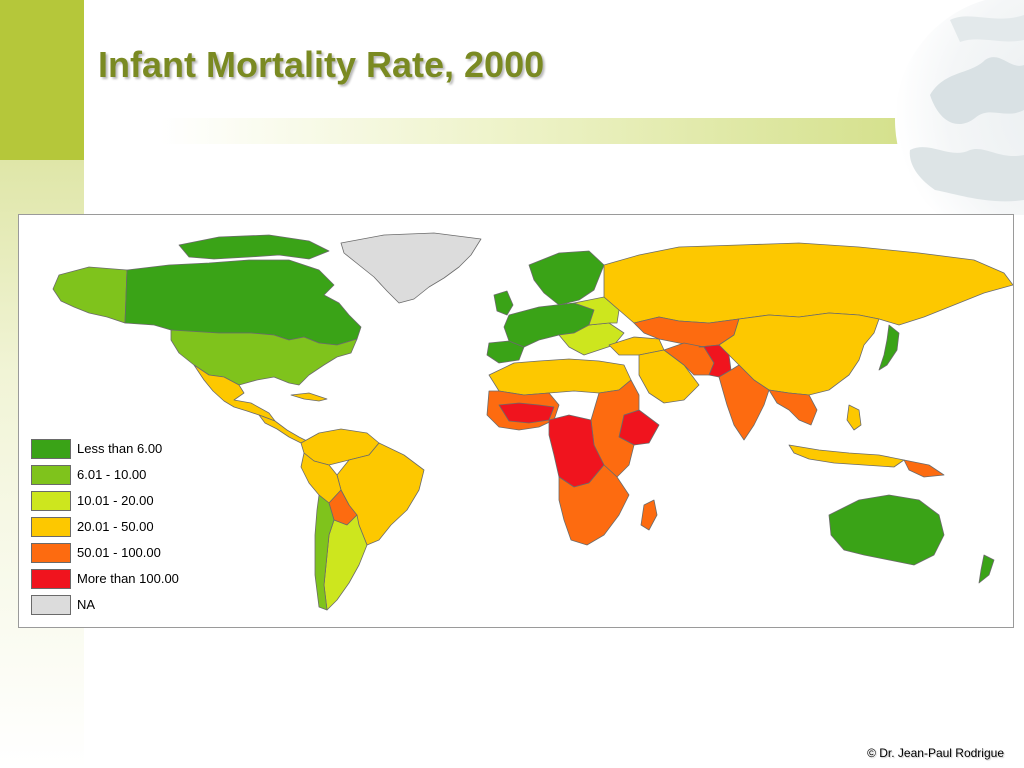  What do you see at coordinates (243, 302) in the screenshot?
I see `canada` at bounding box center [243, 302].